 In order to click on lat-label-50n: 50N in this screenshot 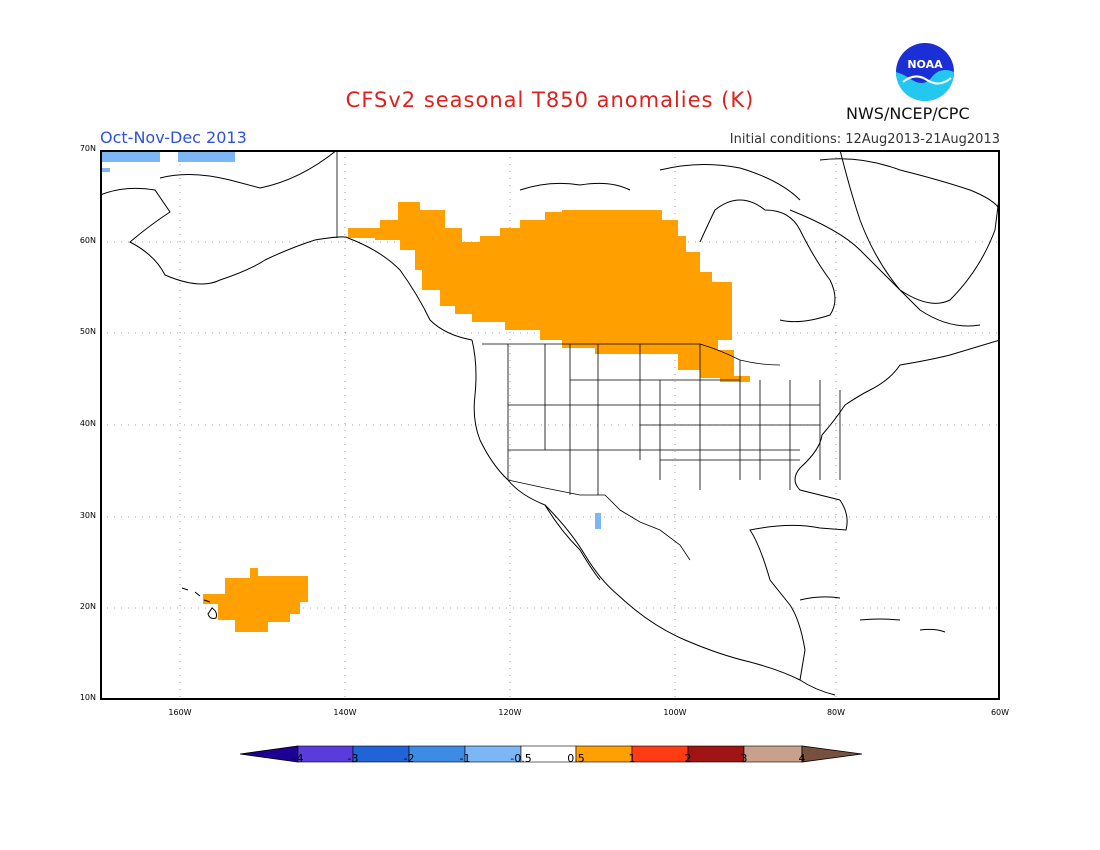, I will do `click(87, 331)`.